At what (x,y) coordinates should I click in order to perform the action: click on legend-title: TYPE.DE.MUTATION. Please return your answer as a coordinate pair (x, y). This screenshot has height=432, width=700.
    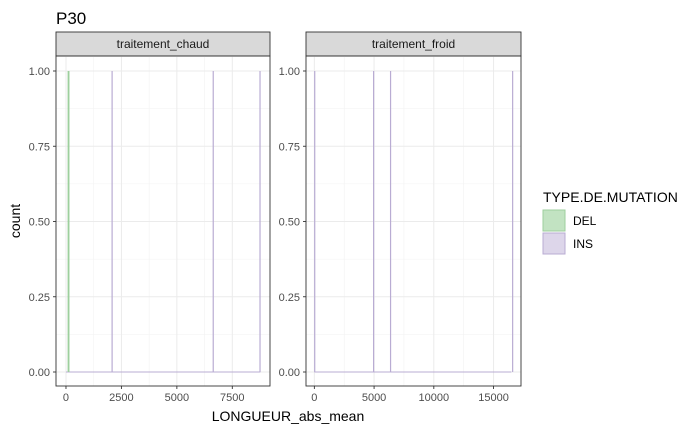
    Looking at the image, I should click on (610, 197).